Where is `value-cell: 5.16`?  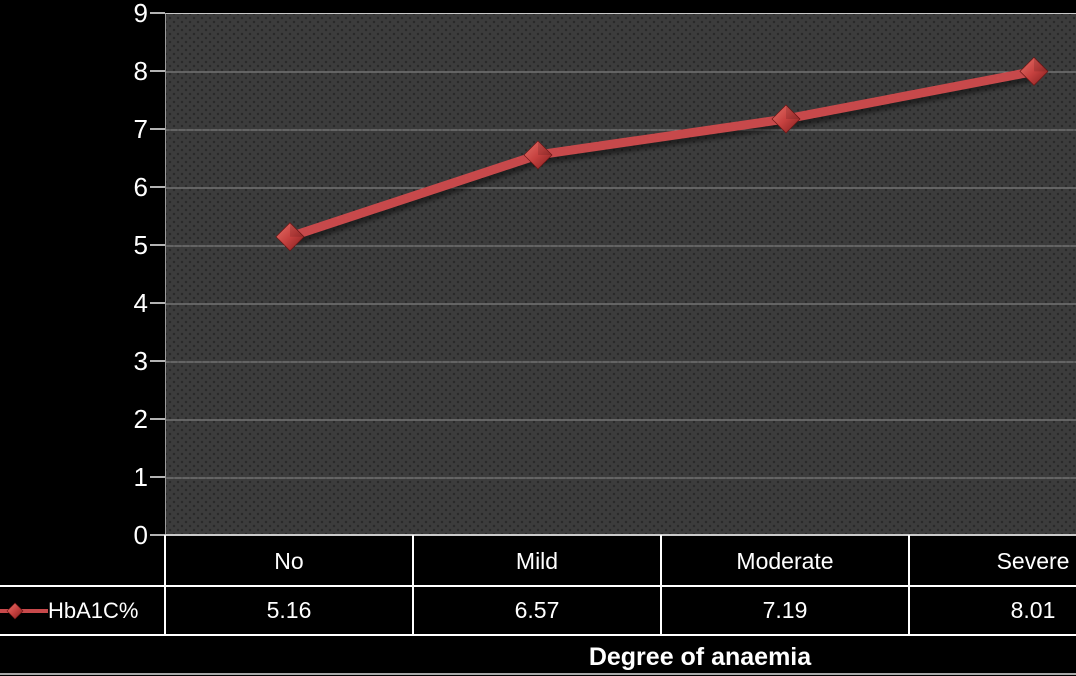 value-cell: 5.16 is located at coordinates (289, 610).